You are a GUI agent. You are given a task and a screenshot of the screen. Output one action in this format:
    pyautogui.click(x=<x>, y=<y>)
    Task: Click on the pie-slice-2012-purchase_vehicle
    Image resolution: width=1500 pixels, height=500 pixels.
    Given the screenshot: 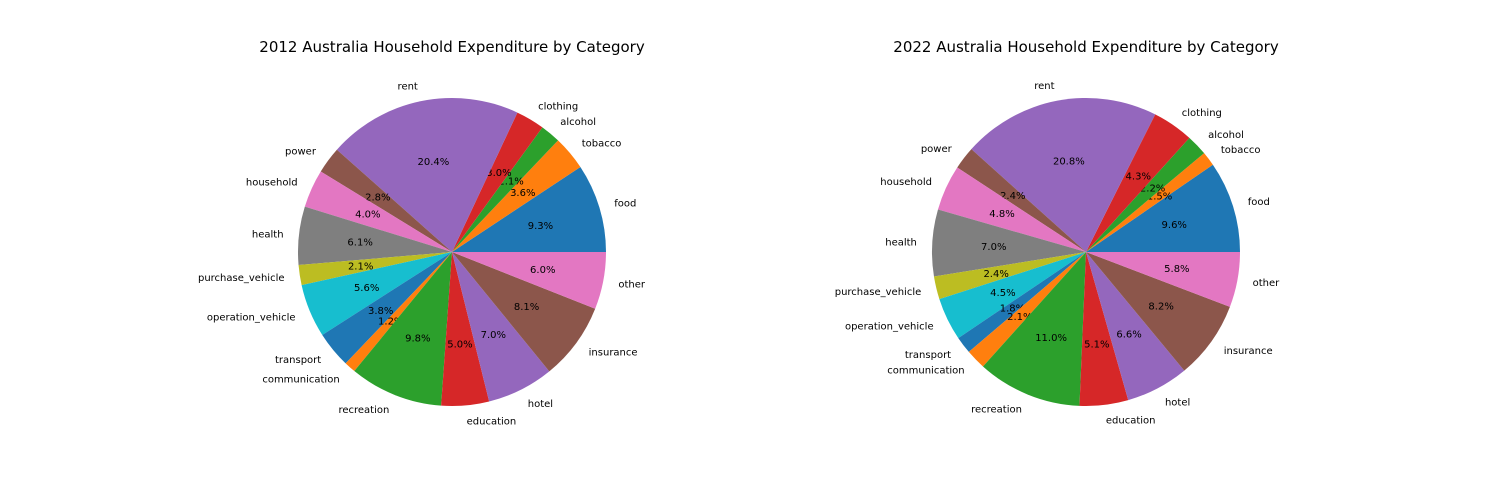 What is the action you would take?
    pyautogui.click(x=375, y=269)
    